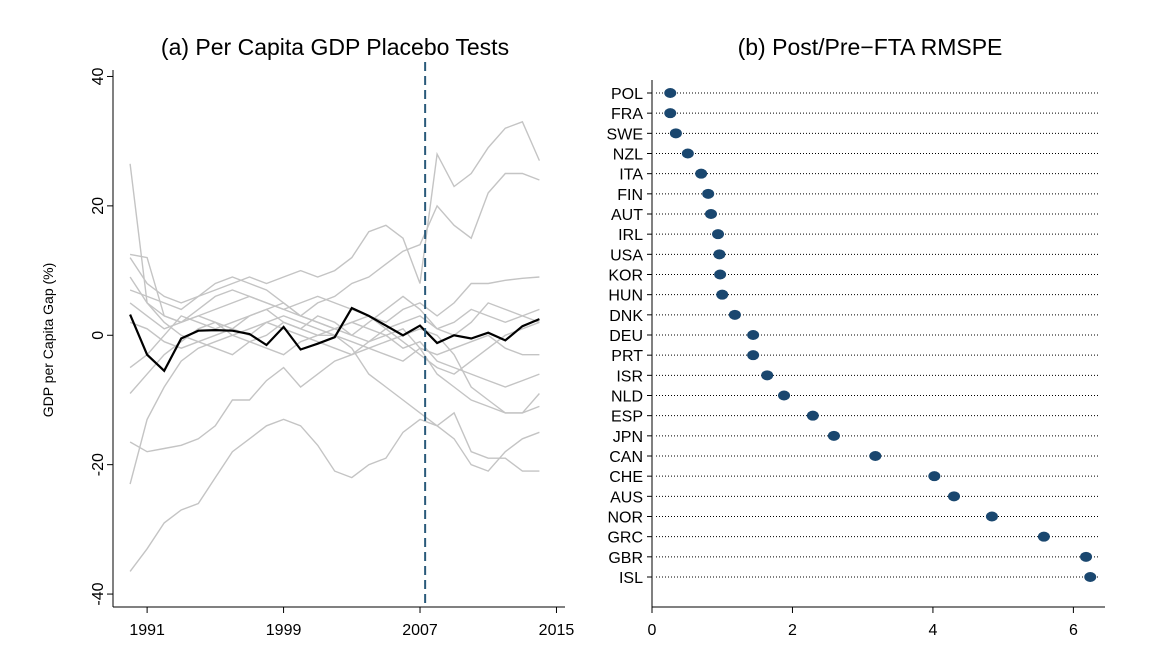 The image size is (1153, 670). Describe the element at coordinates (625, 134) in the screenshot. I see `category-label: SWE` at that location.